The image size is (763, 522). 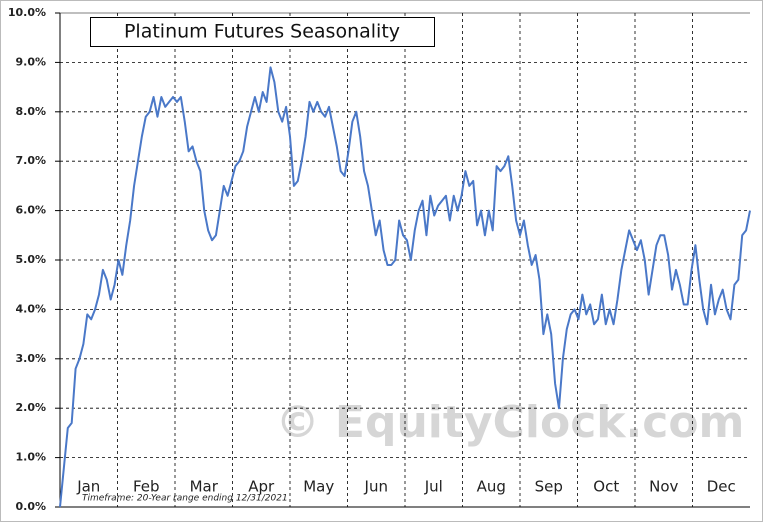 What do you see at coordinates (433, 487) in the screenshot?
I see `x-tick-label: Jul` at bounding box center [433, 487].